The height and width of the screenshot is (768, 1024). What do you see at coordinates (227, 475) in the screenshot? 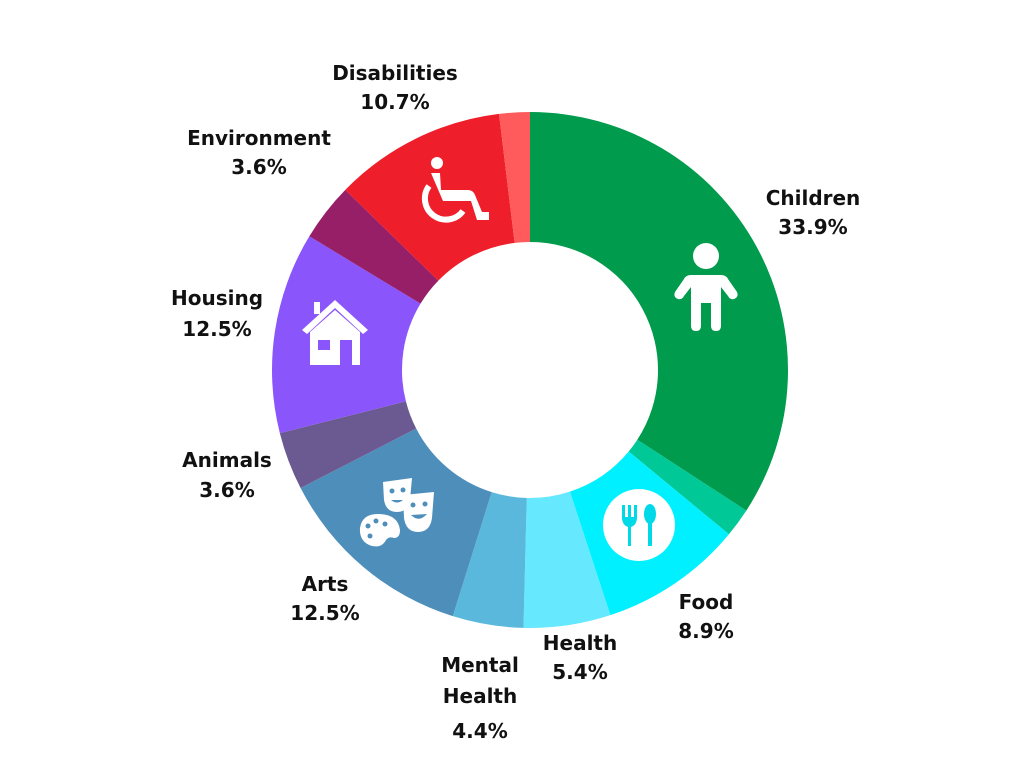
I see `label-animals: Animals 3.6%` at bounding box center [227, 475].